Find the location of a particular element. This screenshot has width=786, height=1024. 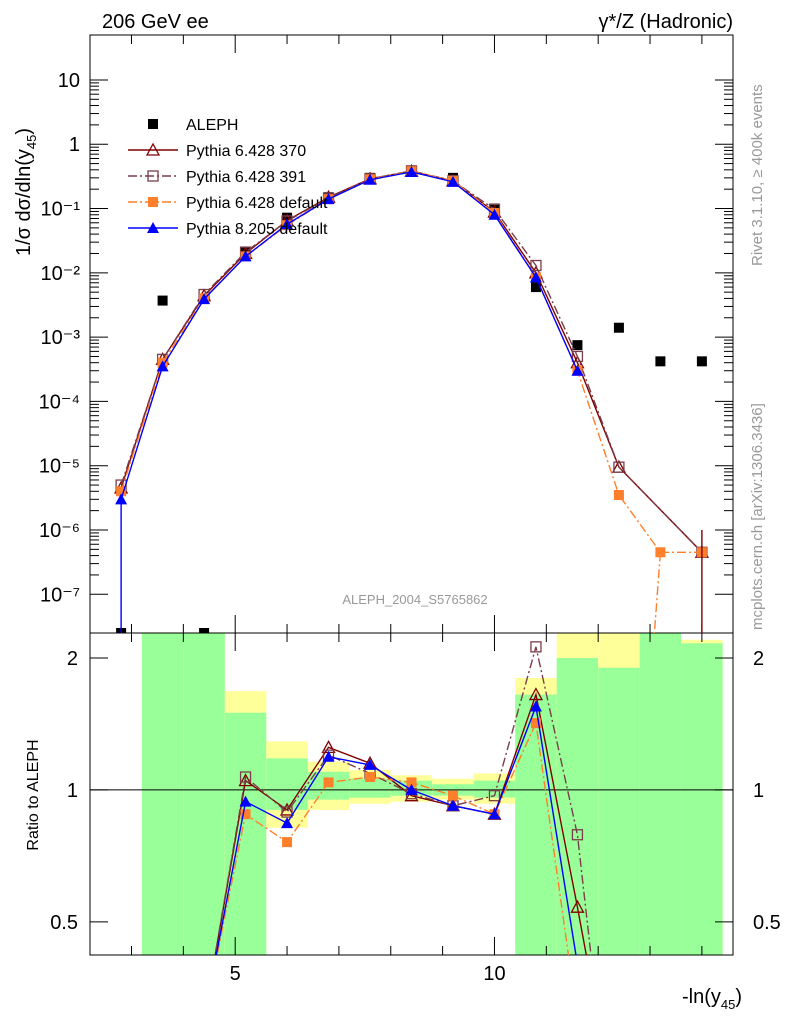

ratio-ytick-label-2: 2 is located at coordinates (72, 659).